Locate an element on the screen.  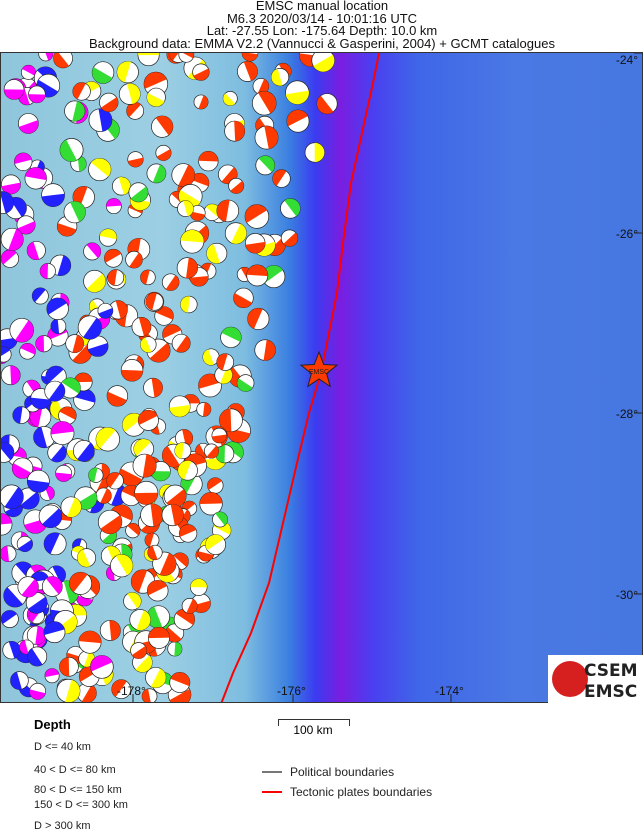
political-boundary-swatch is located at coordinates (272, 772).